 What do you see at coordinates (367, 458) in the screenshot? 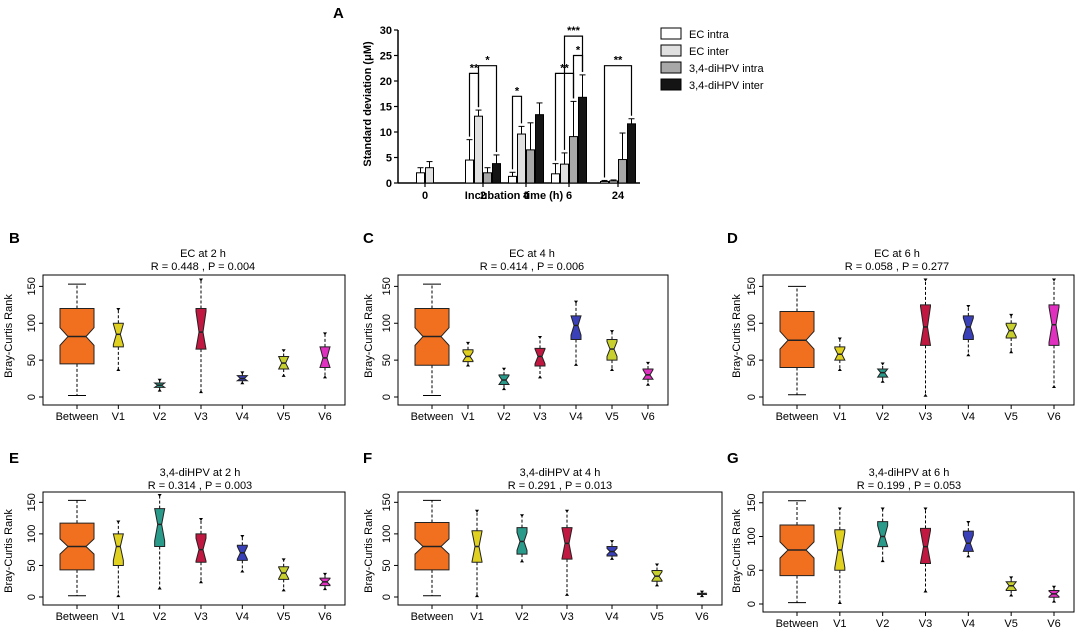
I see `panel-label-f: F` at bounding box center [367, 458].